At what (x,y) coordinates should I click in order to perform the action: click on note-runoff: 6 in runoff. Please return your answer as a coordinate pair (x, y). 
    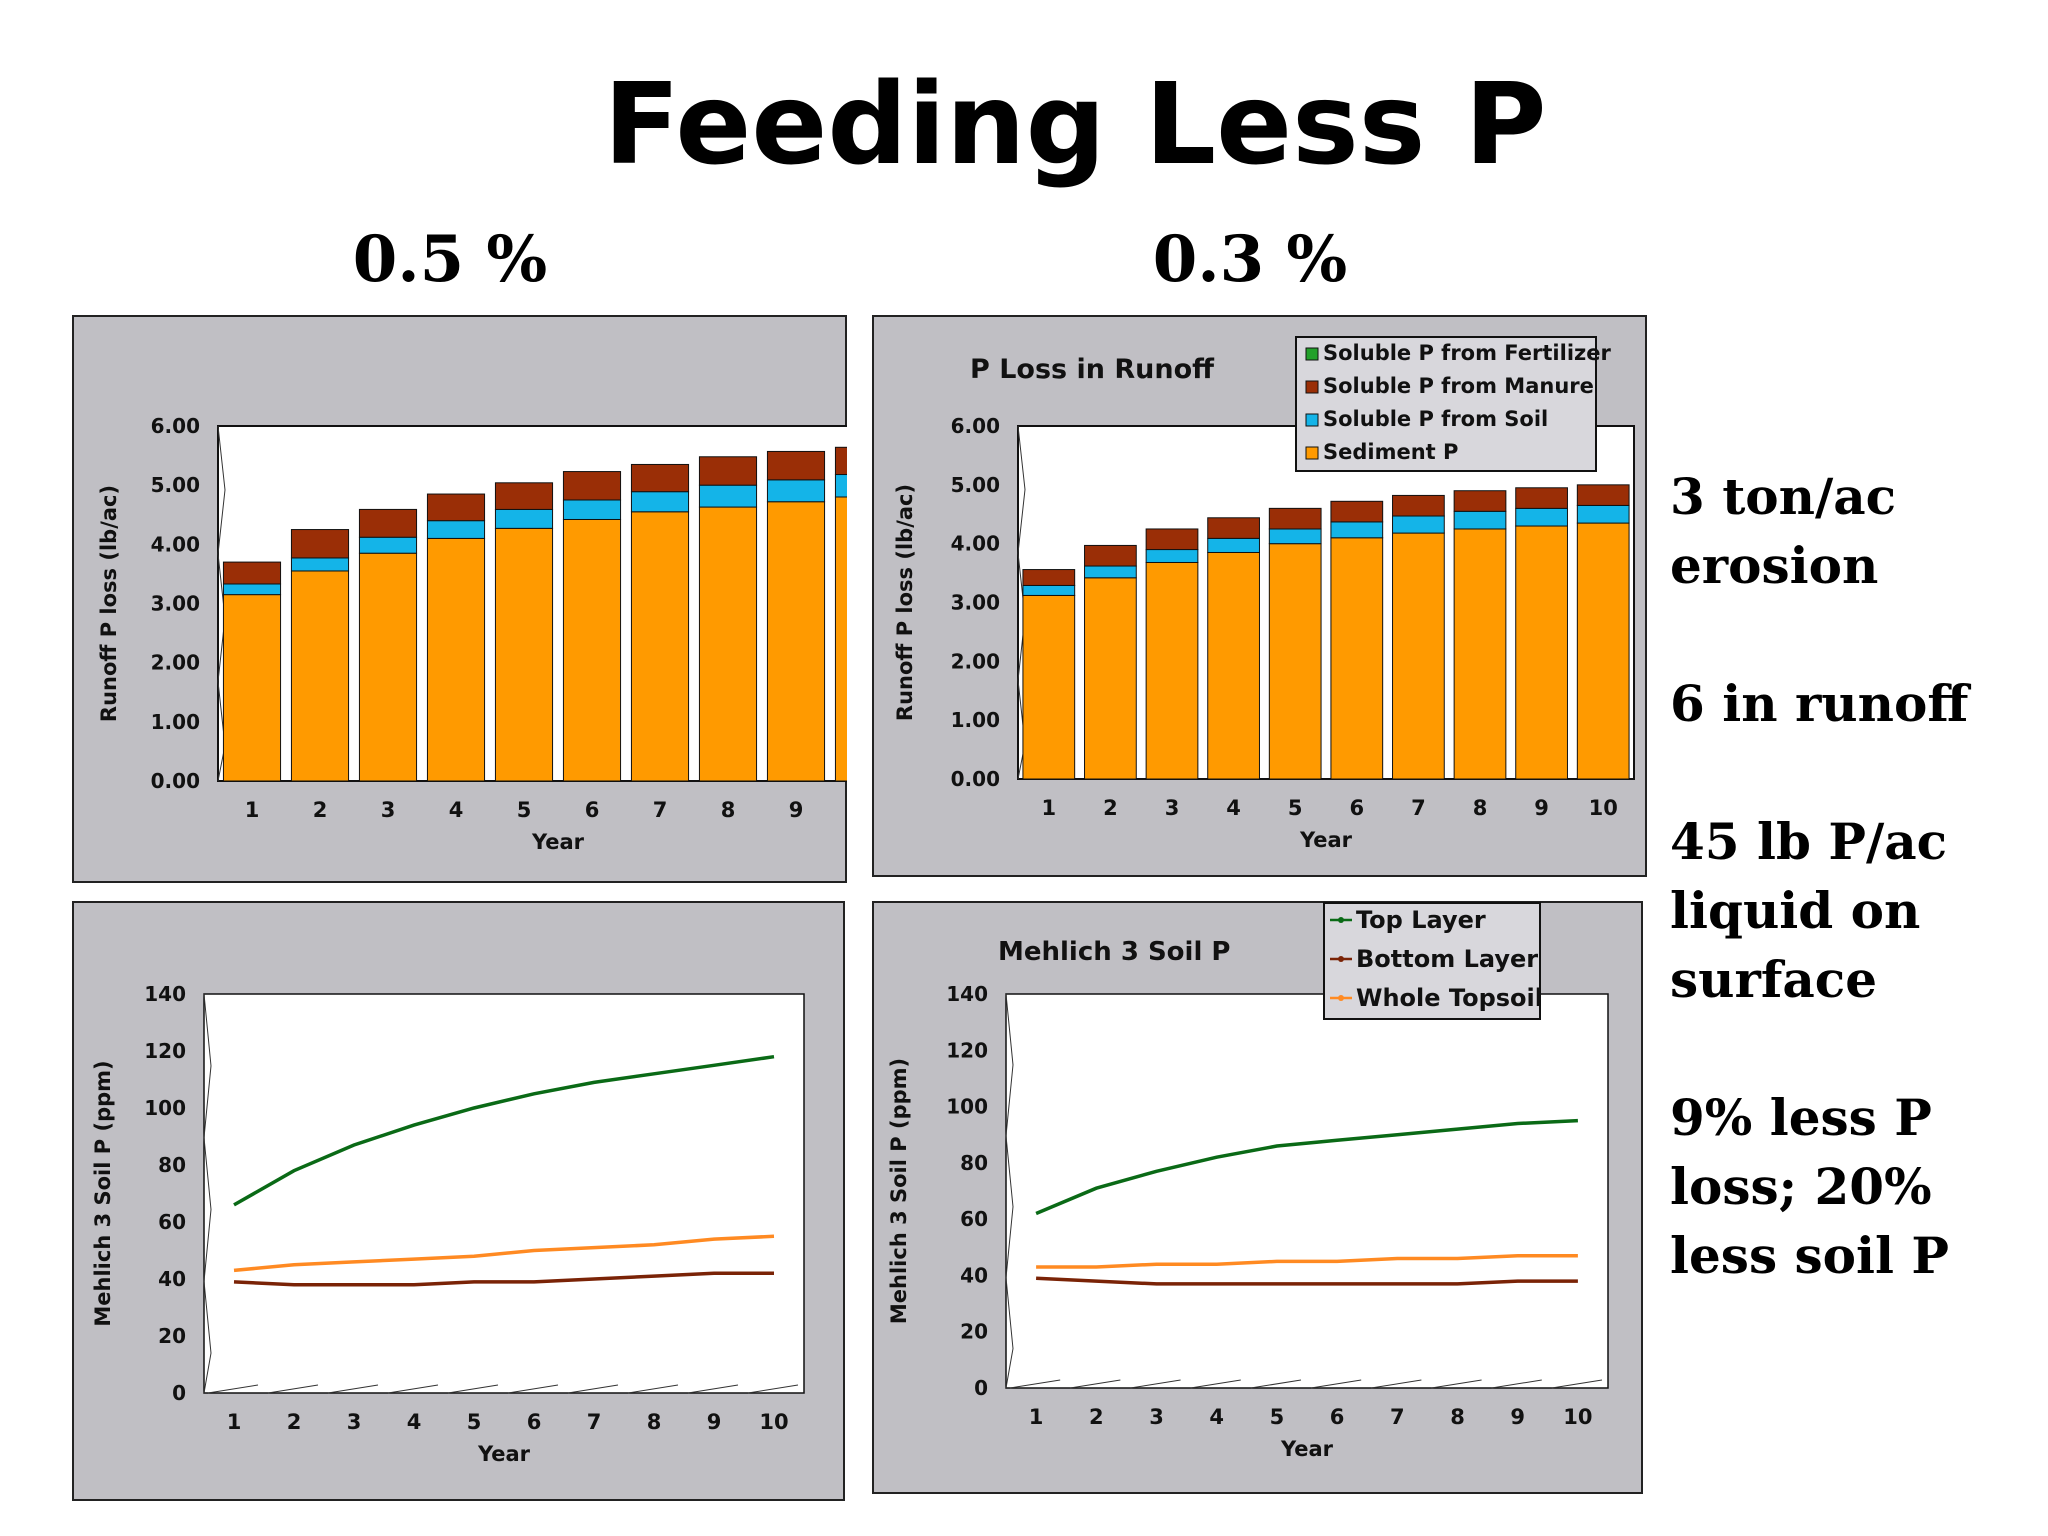
    Looking at the image, I should click on (1819, 703).